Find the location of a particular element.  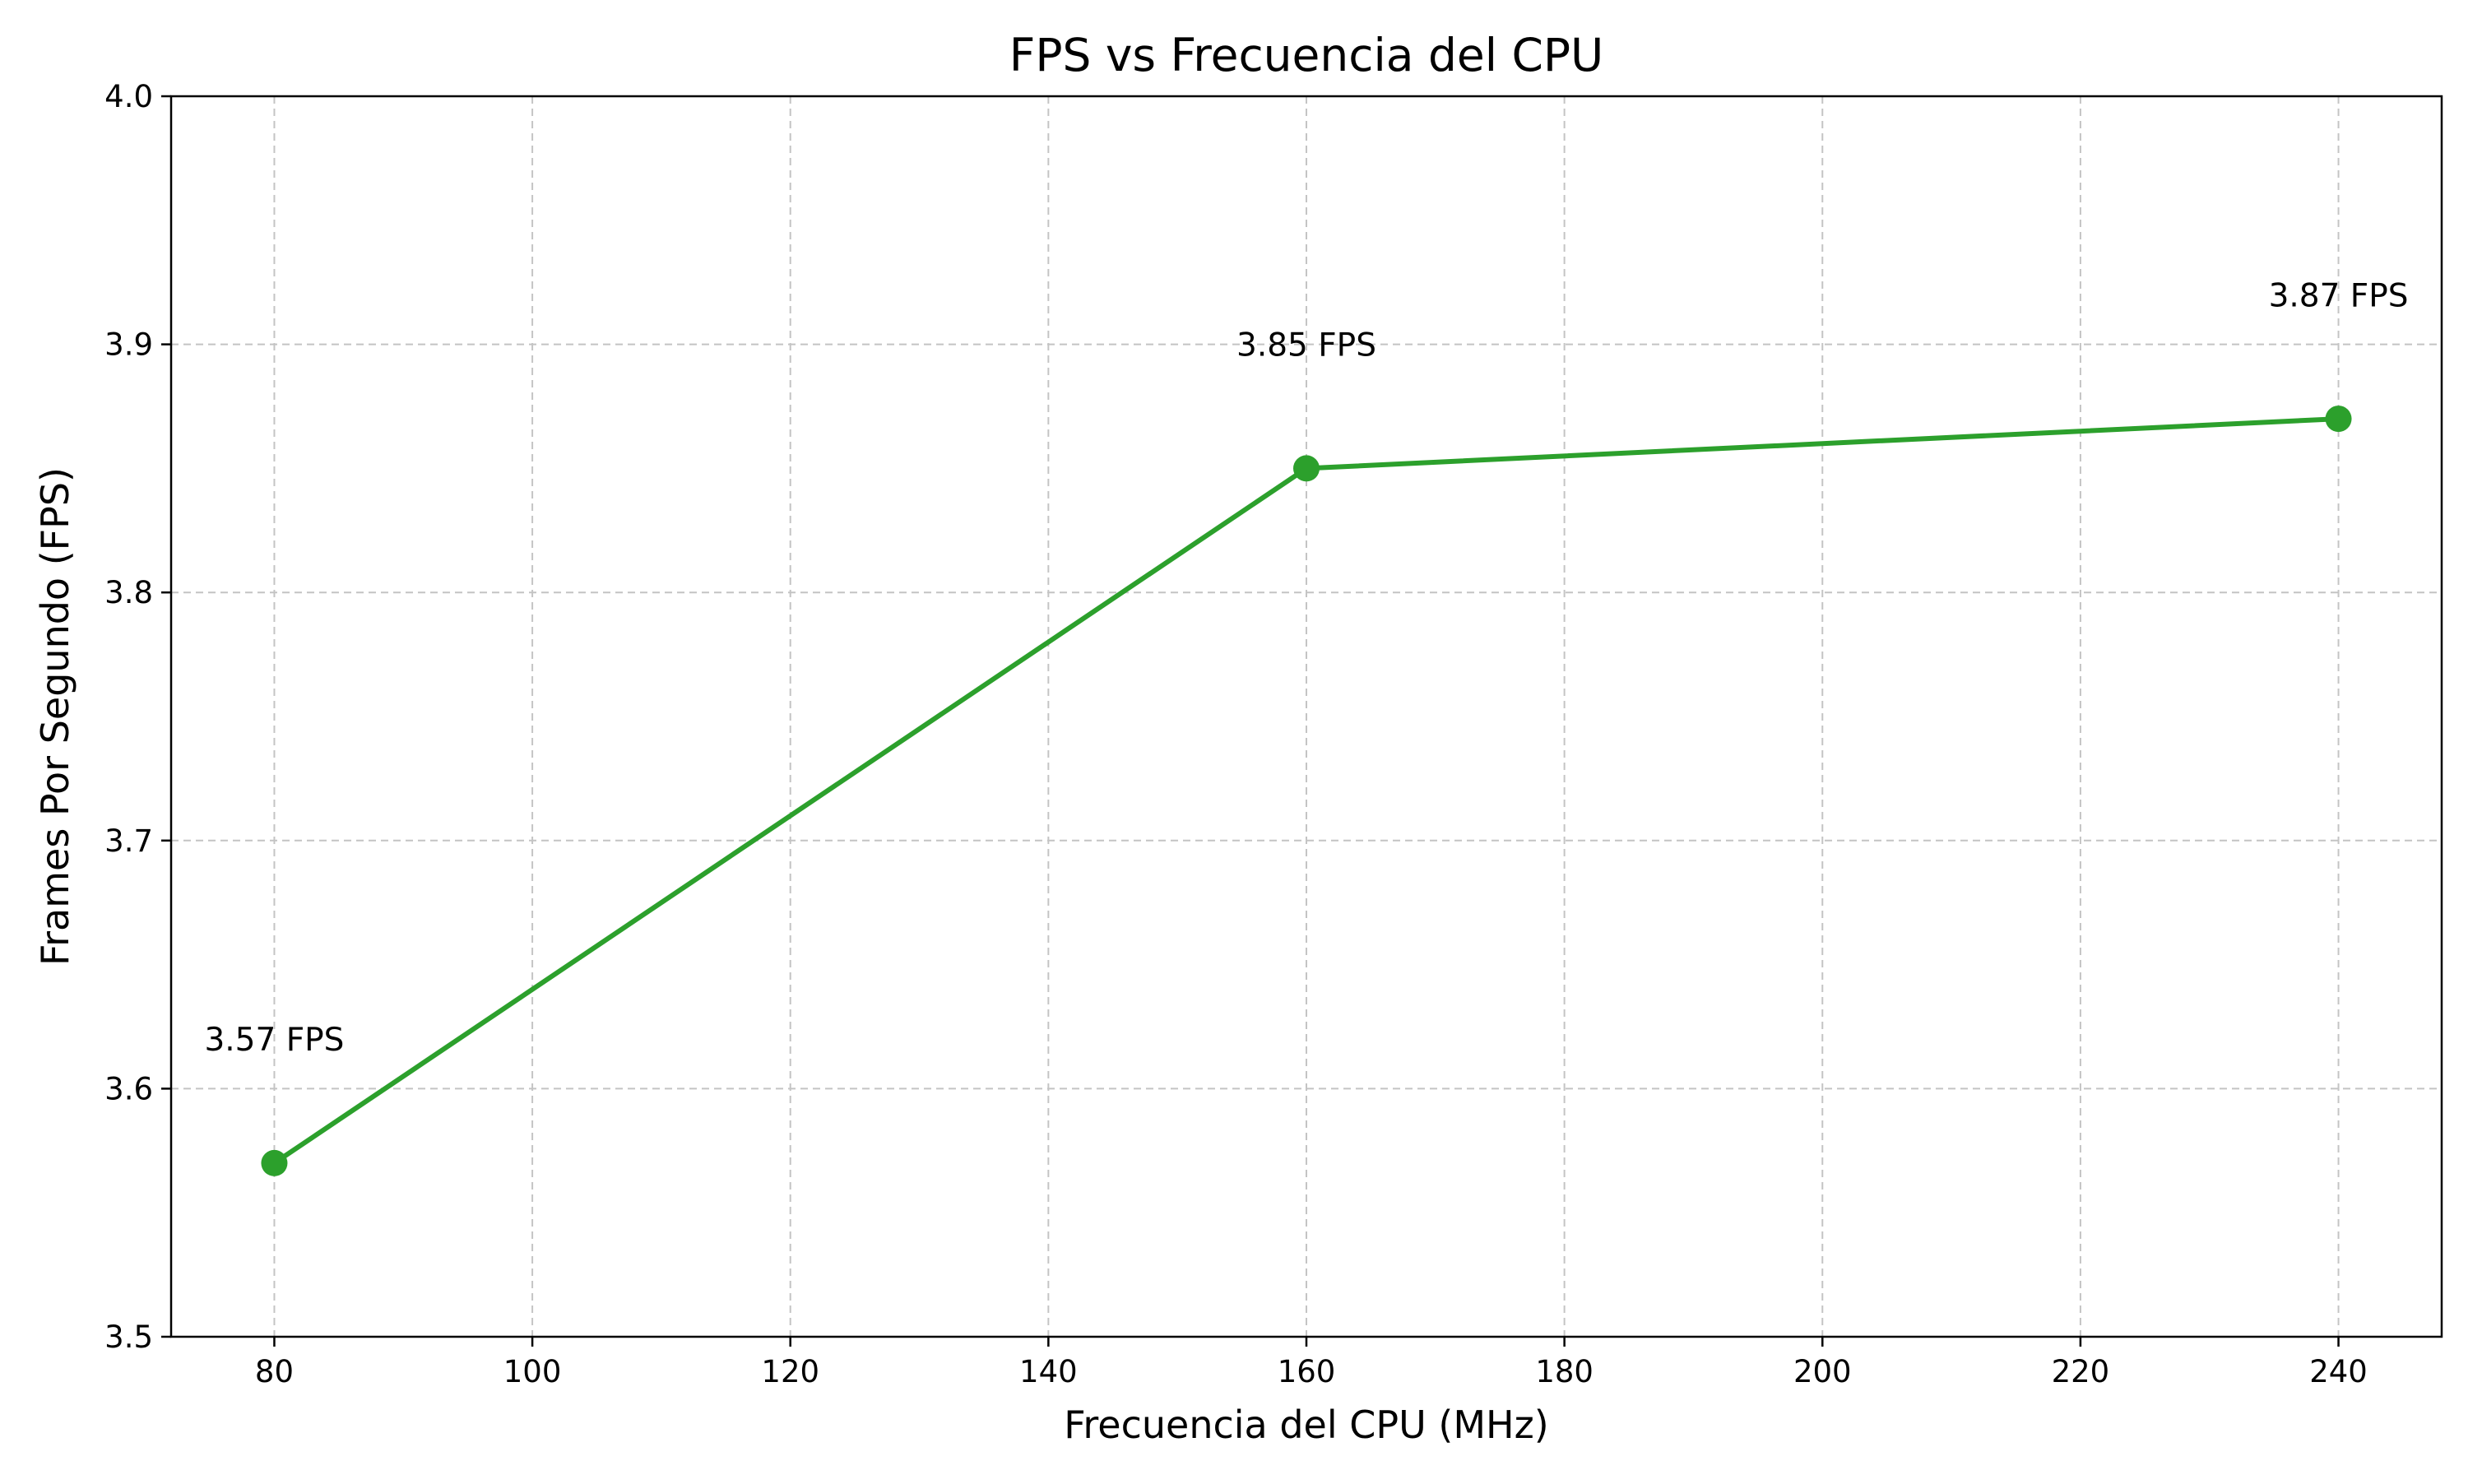

x-tick-label: 200 is located at coordinates (1822, 1371).